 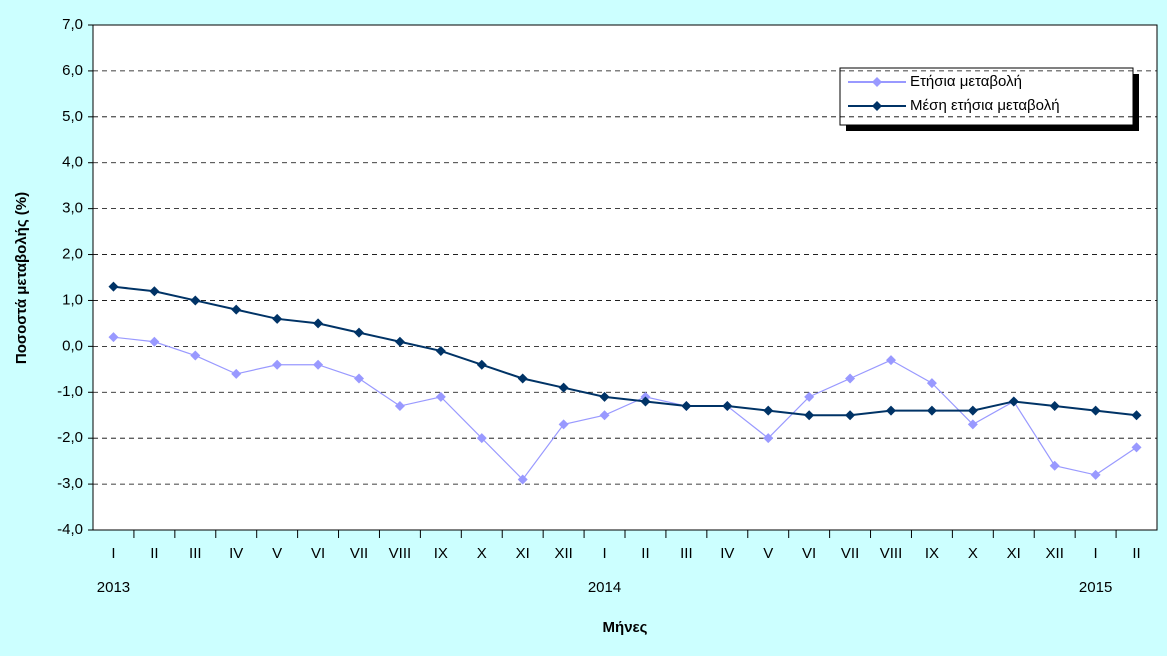 What do you see at coordinates (113, 587) in the screenshot?
I see `year-label: 2013` at bounding box center [113, 587].